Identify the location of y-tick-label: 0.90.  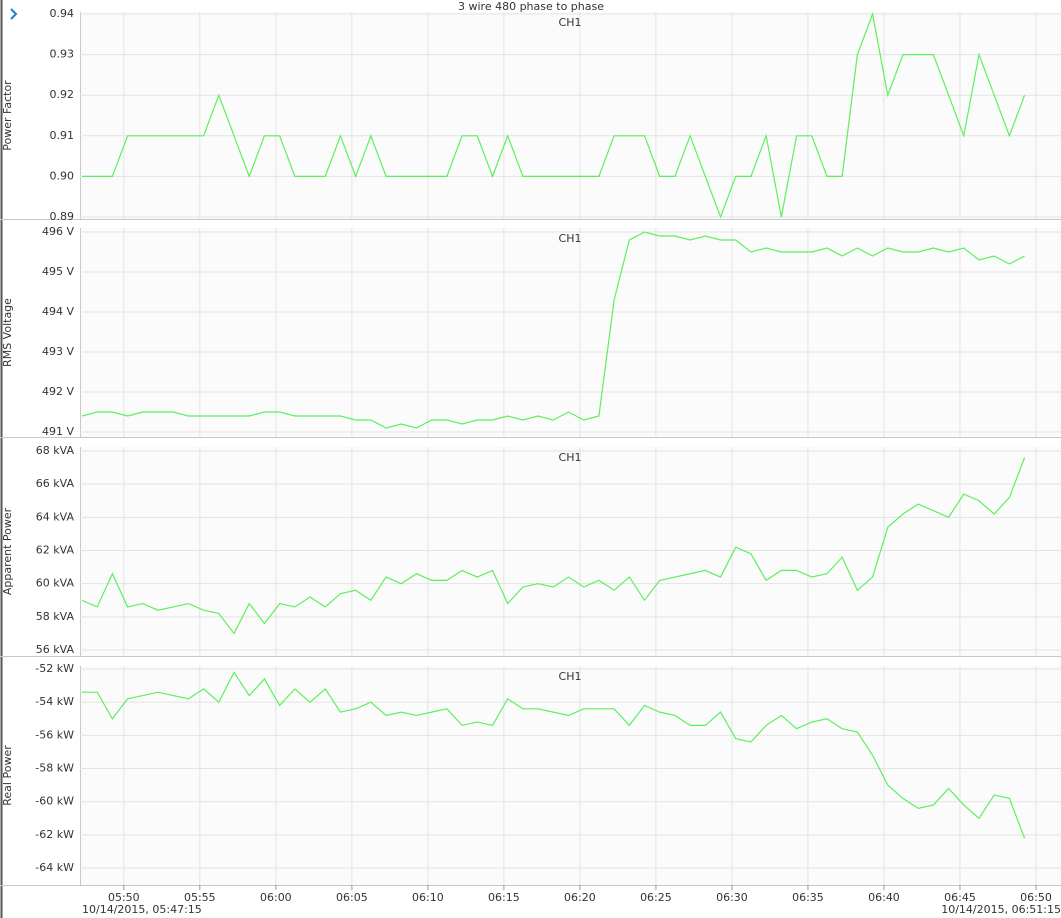
(62, 175).